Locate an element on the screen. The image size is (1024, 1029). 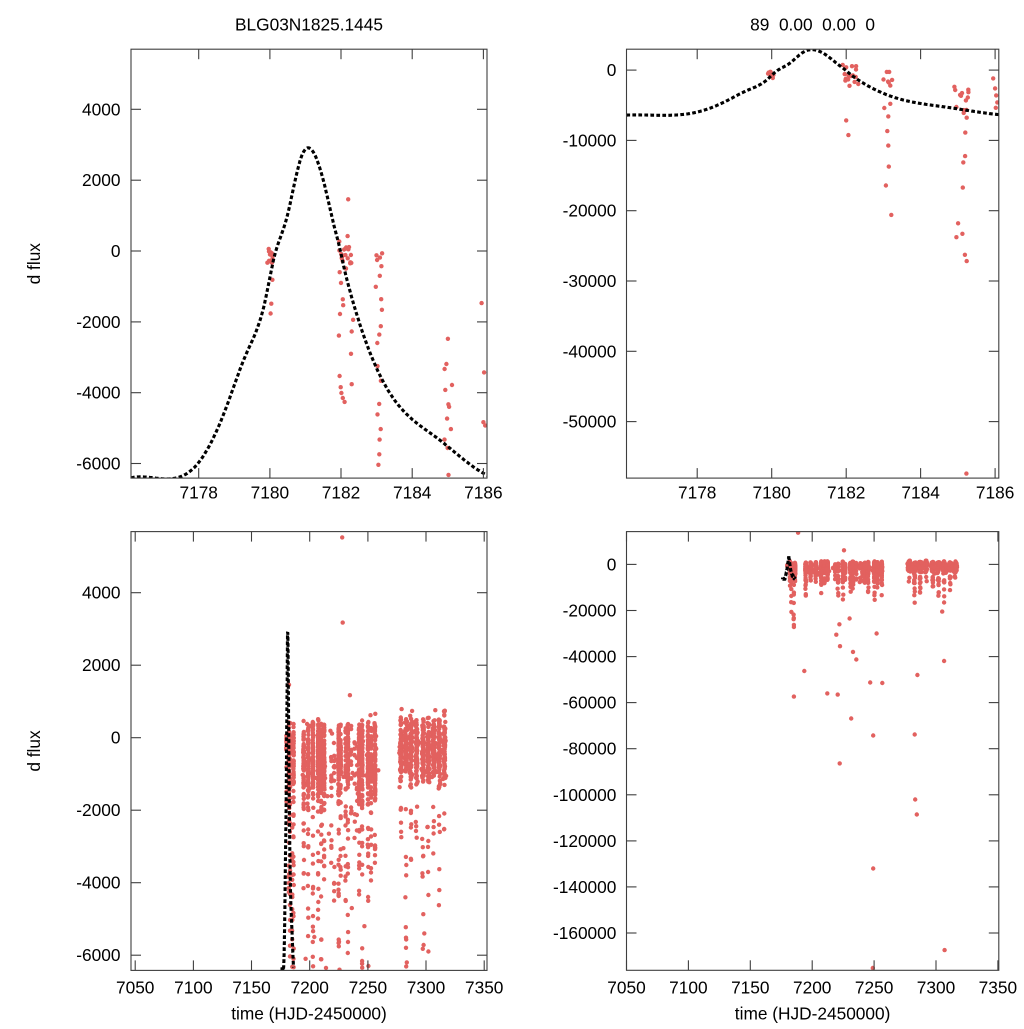
svg-text: -50000 is located at coordinates (590, 422).